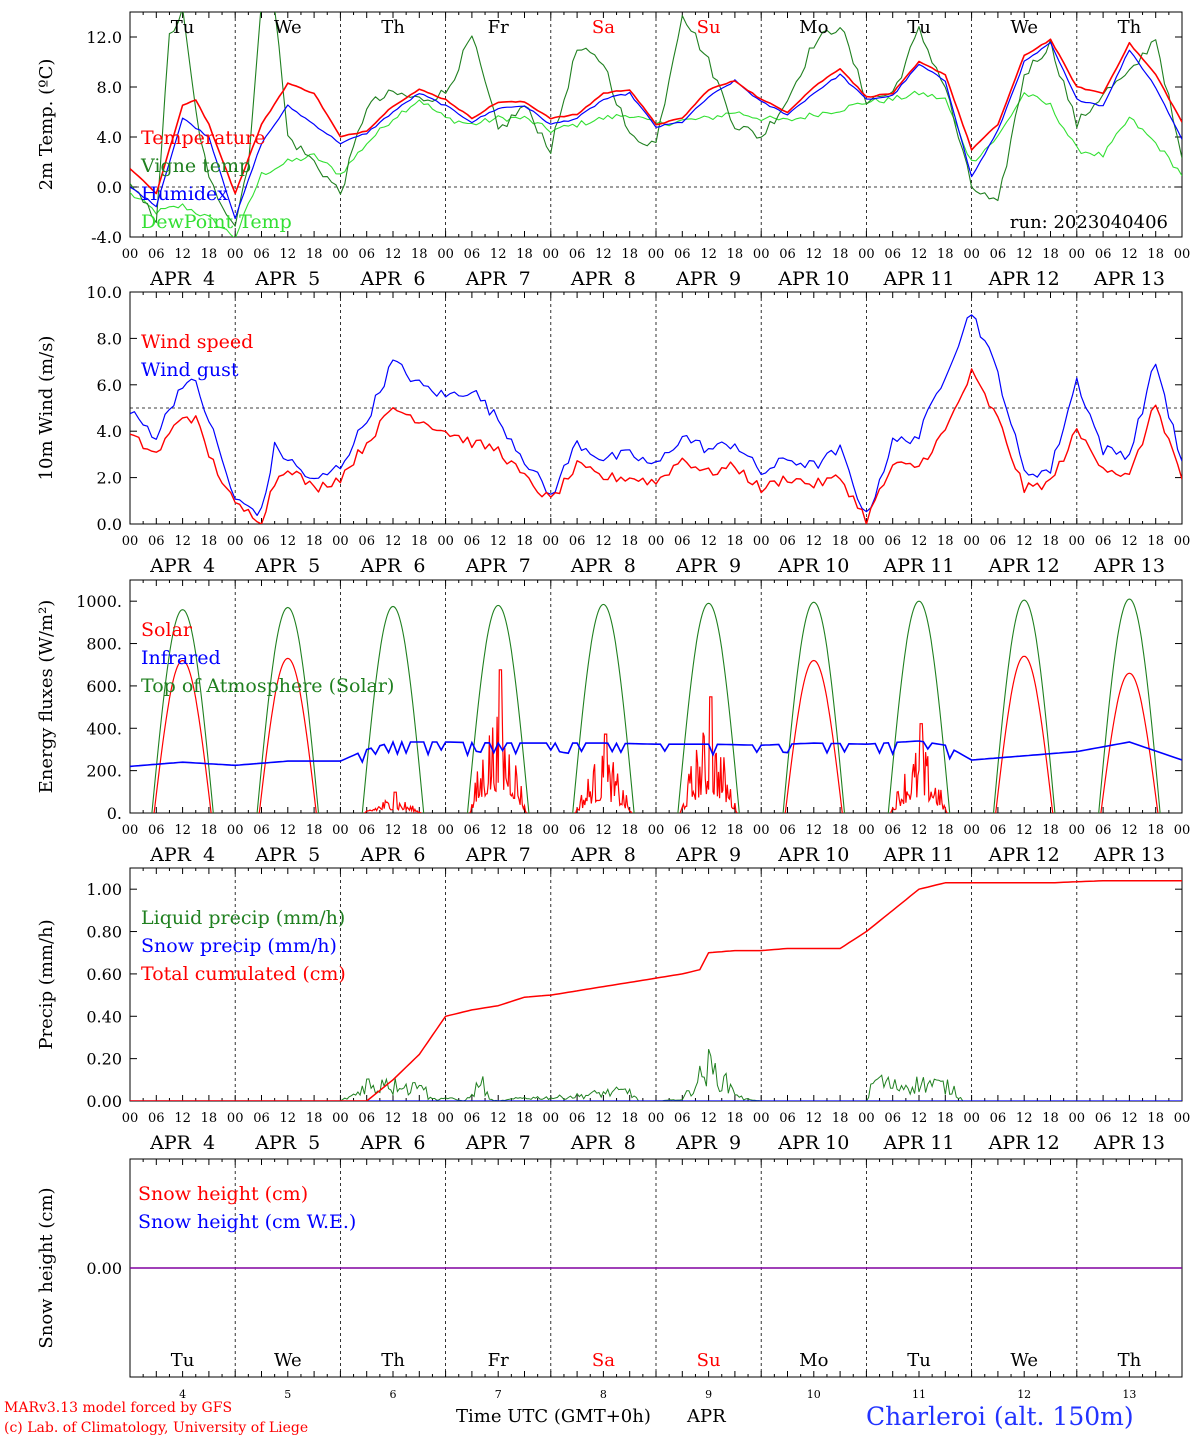  What do you see at coordinates (393, 1394) in the screenshot?
I see `day-number-label: 6` at bounding box center [393, 1394].